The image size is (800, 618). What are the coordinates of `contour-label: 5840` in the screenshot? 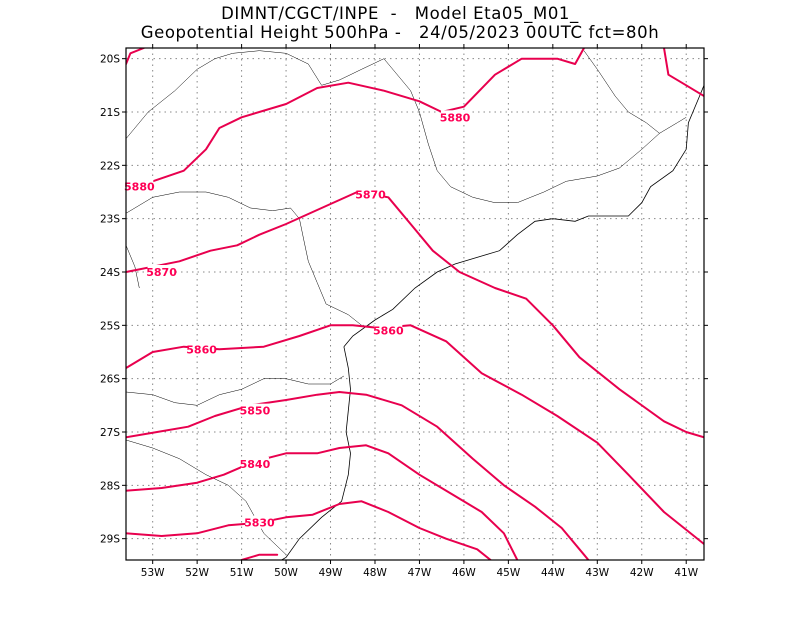 It's located at (255, 464).